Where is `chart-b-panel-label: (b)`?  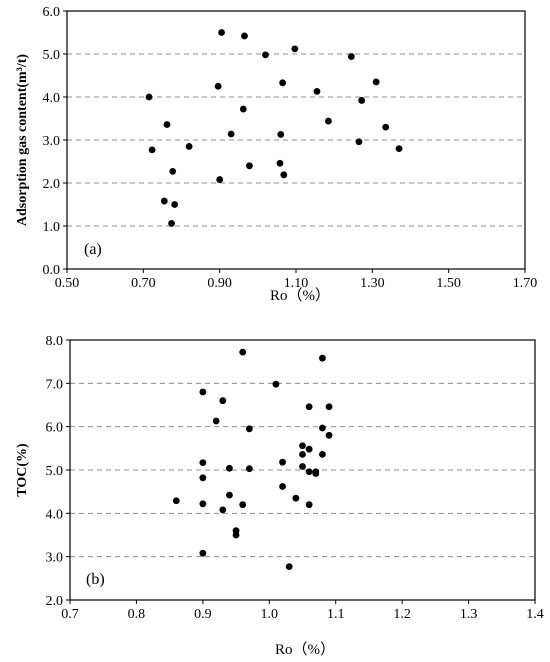 chart-b-panel-label: (b) is located at coordinates (95, 579).